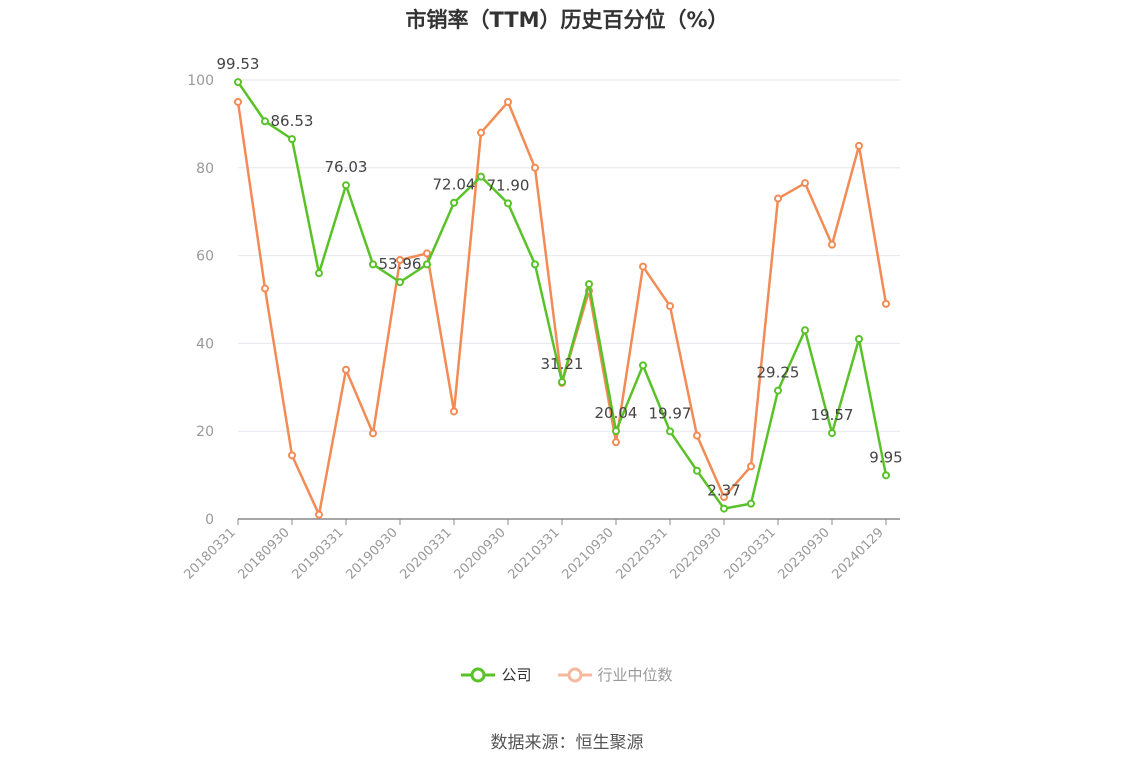 The width and height of the screenshot is (1134, 766). Describe the element at coordinates (749, 553) in the screenshot. I see `x-tick-label: 20230331` at that location.